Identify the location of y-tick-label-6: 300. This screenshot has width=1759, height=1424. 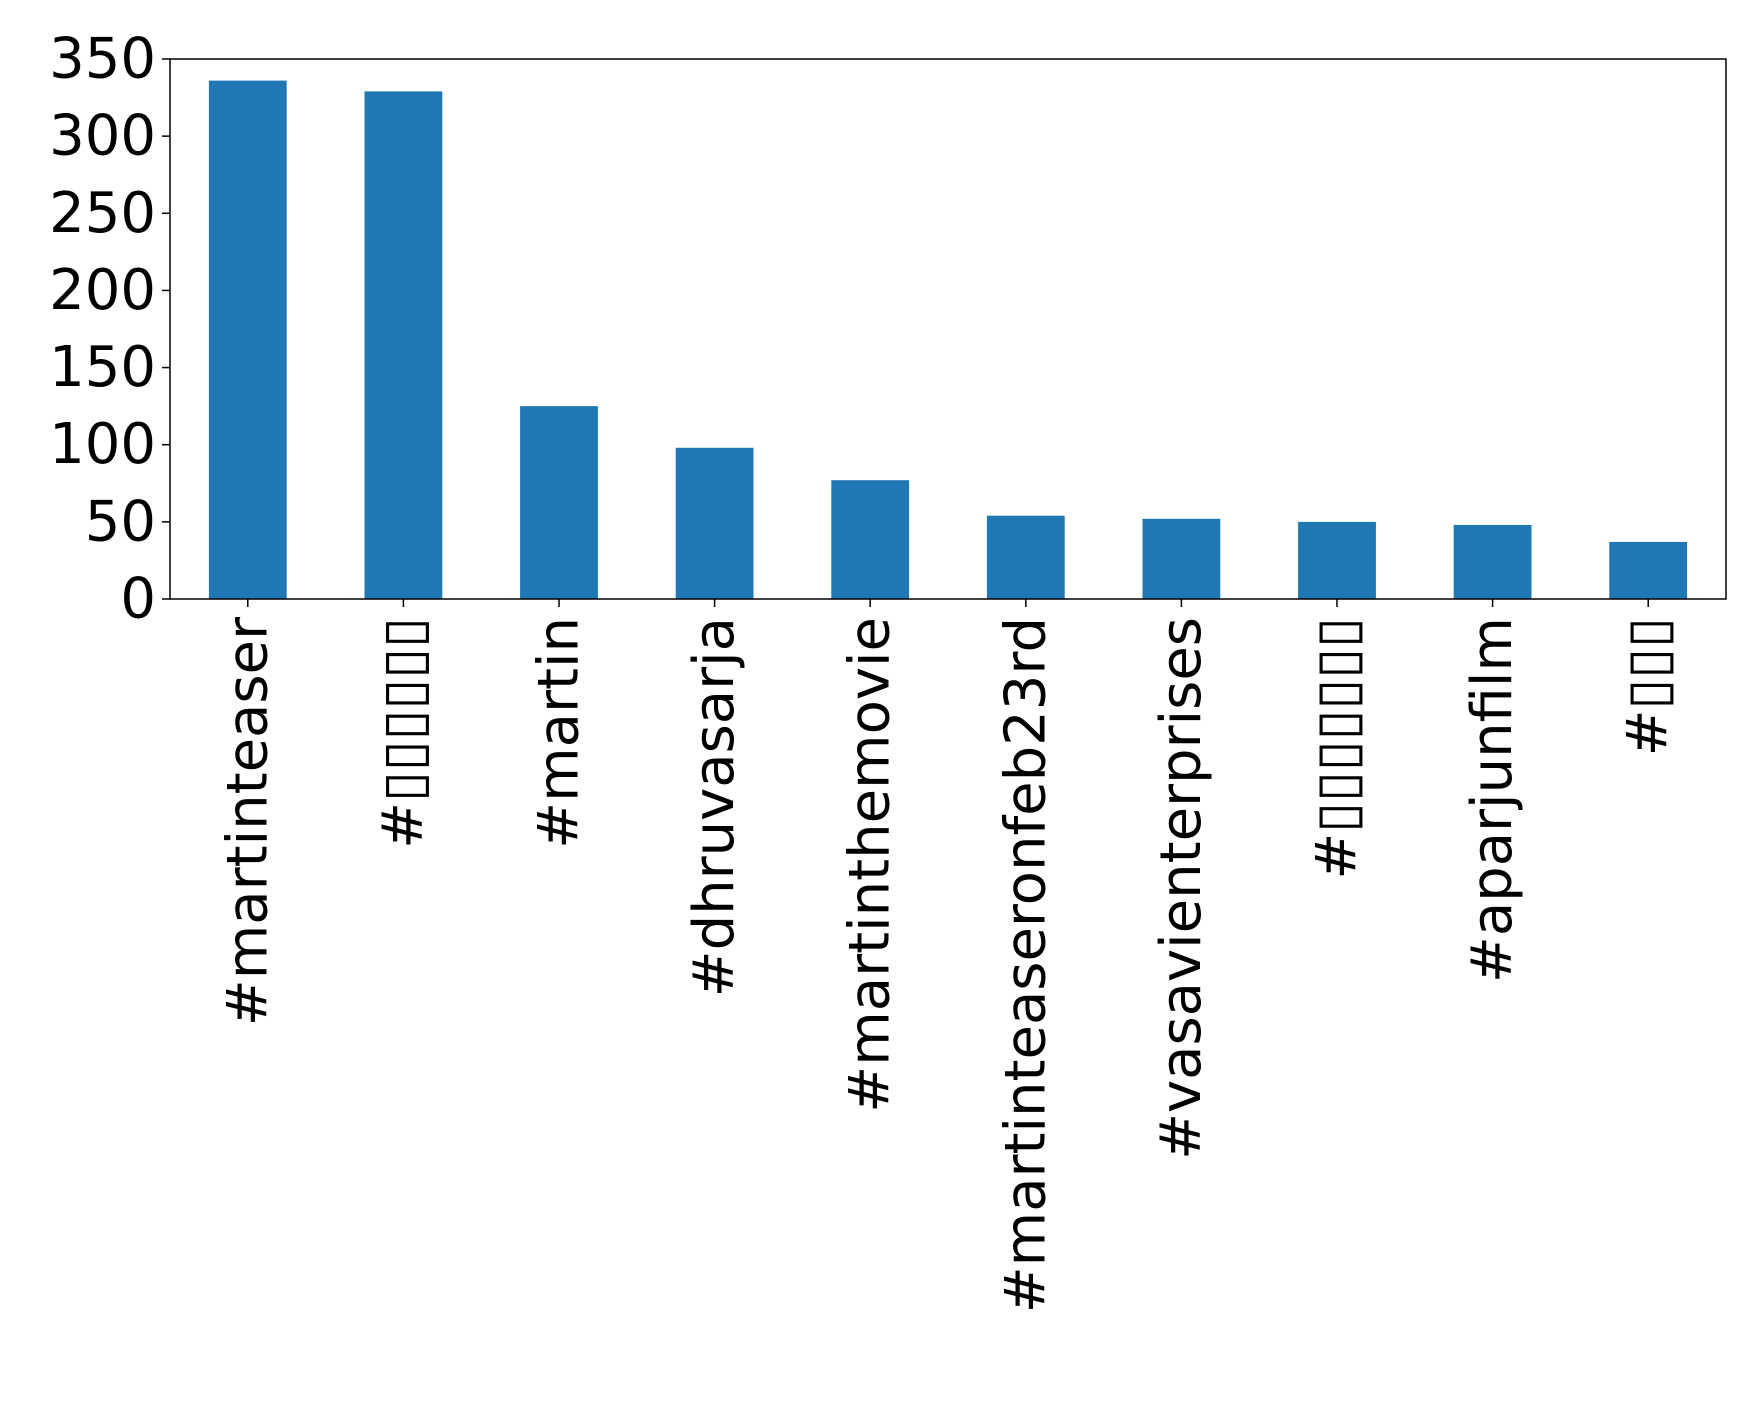
(102, 136).